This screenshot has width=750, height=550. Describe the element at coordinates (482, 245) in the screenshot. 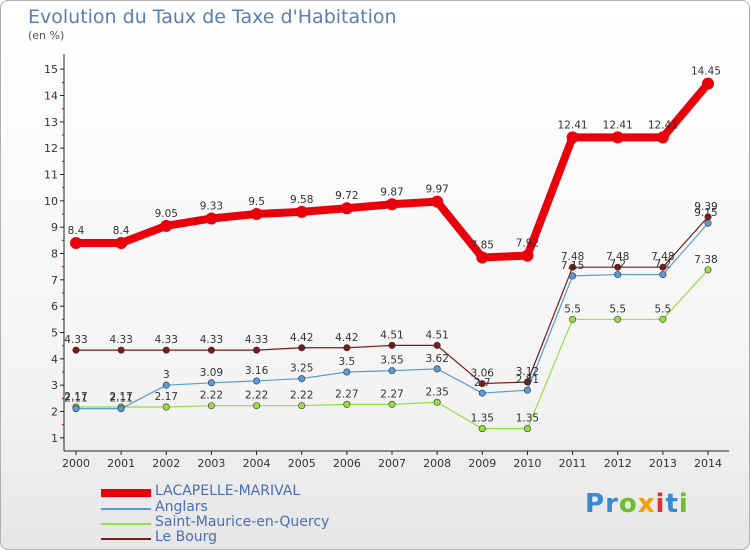

I see `data-label: 7.85` at that location.